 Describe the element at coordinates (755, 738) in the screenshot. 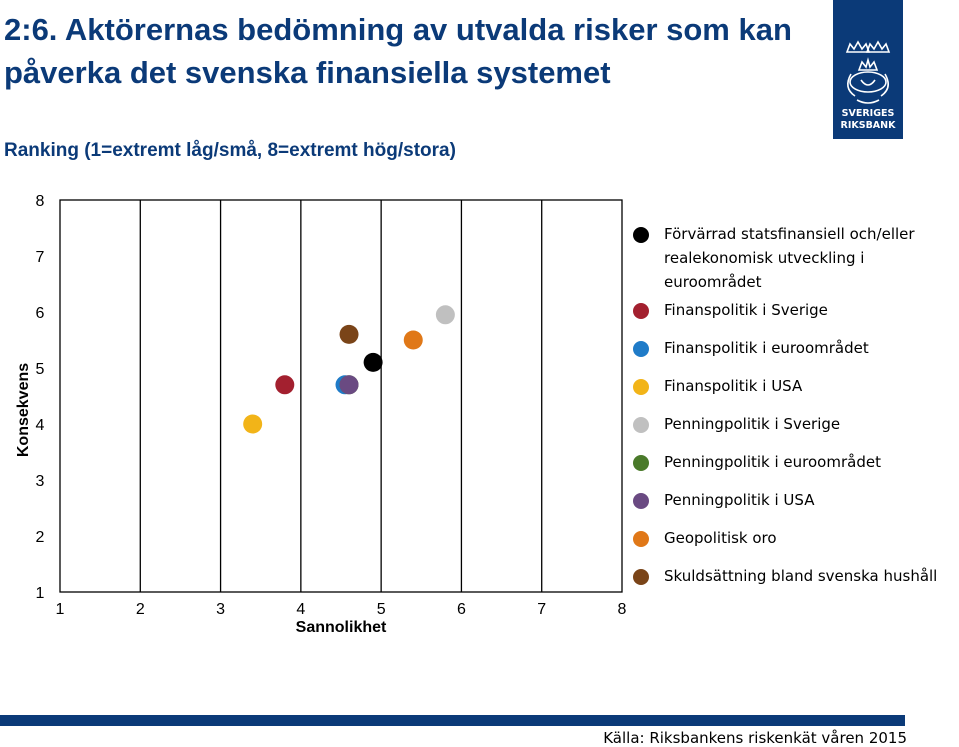

I see `source-note: Källa: Riksbankens riskenkät våren 2015` at that location.